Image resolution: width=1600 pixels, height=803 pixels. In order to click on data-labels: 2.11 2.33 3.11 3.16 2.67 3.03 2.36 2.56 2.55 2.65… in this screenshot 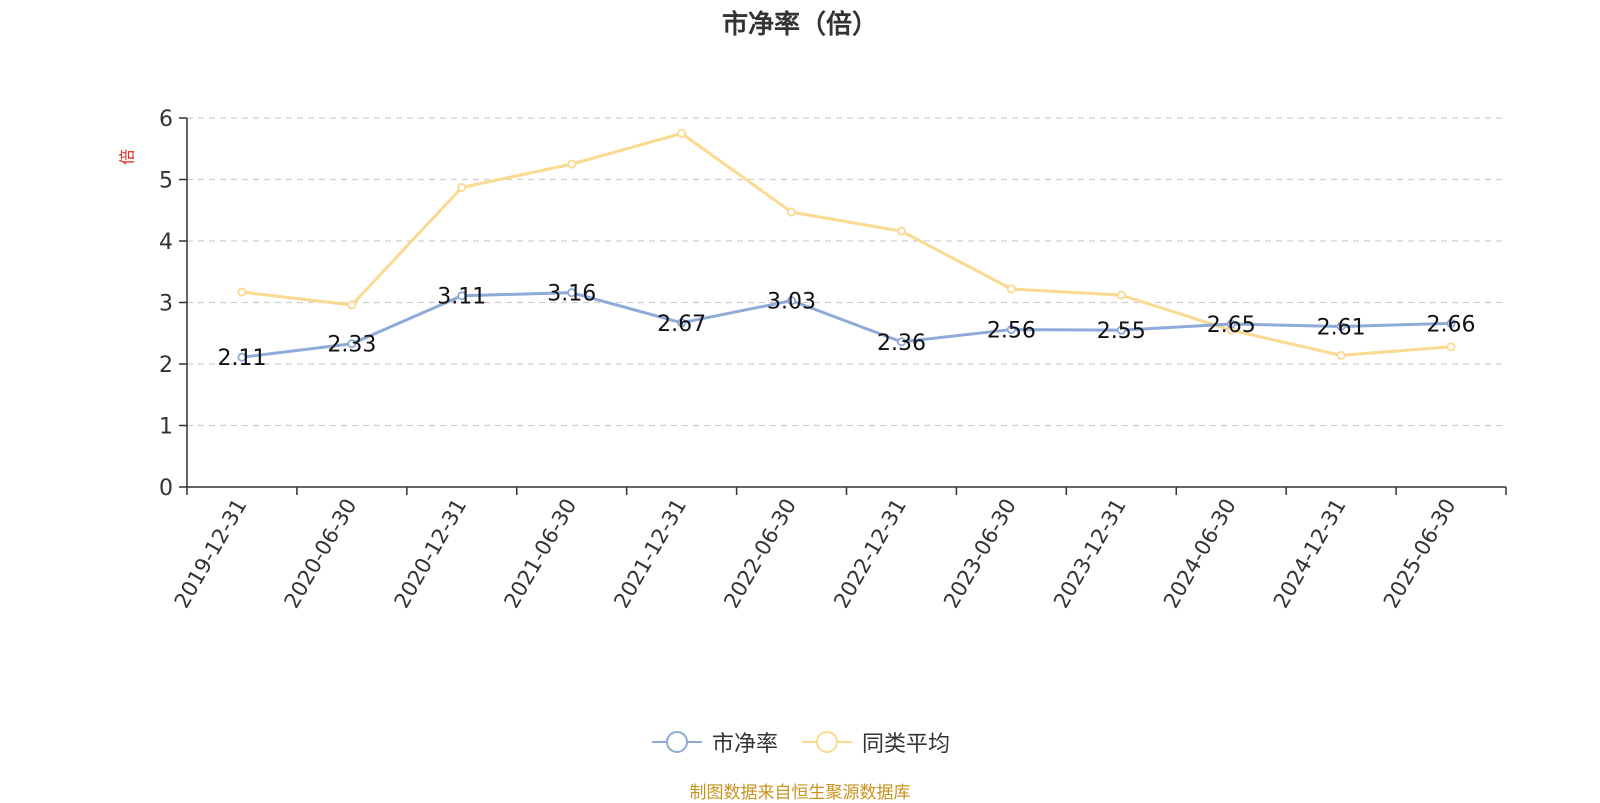, I will do `click(846, 327)`.